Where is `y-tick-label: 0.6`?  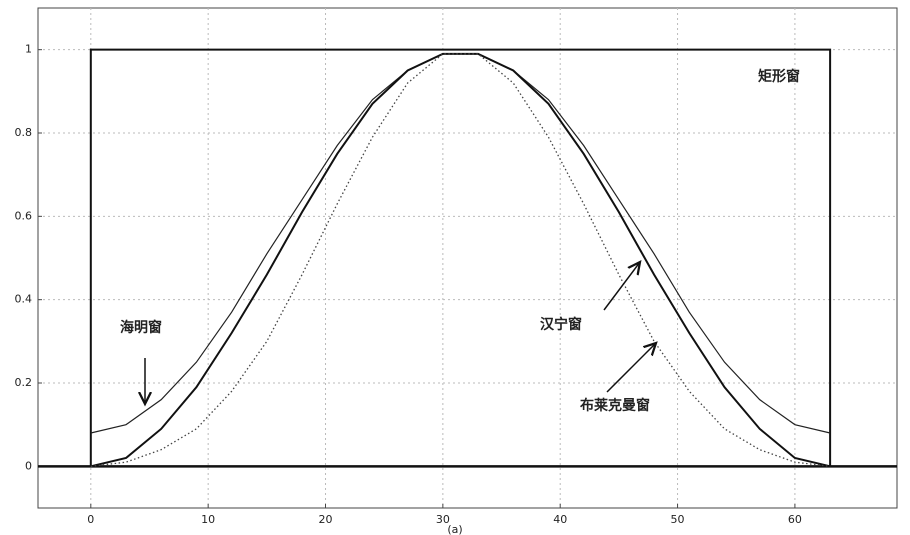
y-tick-label: 0.6 is located at coordinates (24, 215).